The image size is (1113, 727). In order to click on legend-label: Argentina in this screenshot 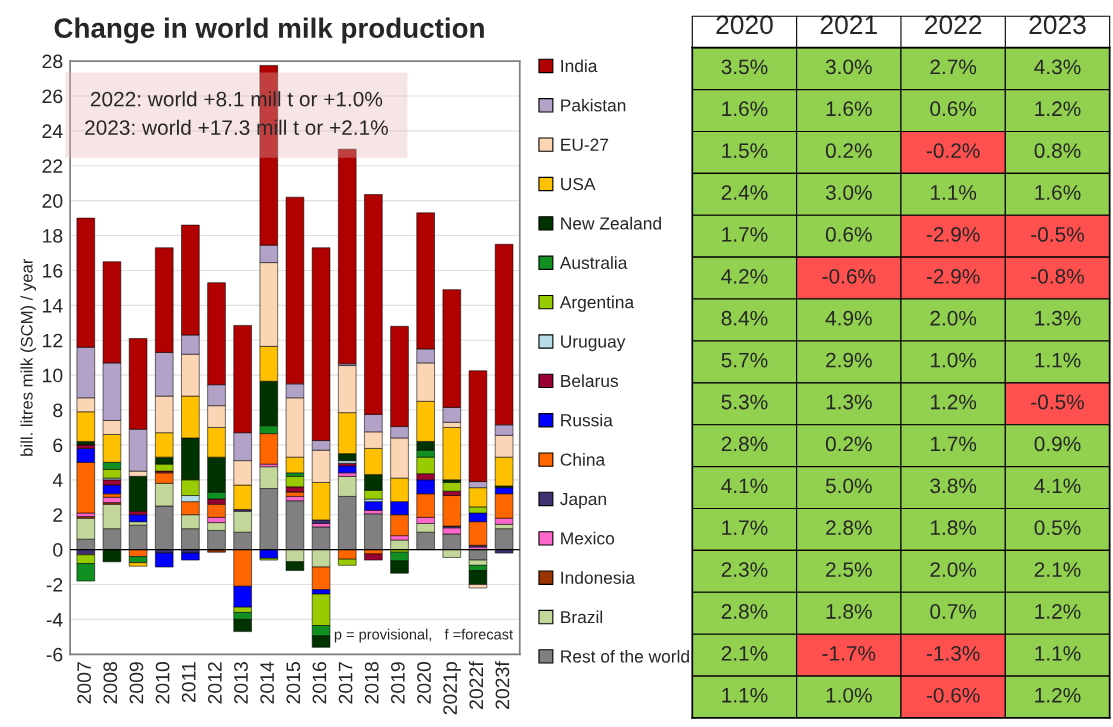, I will do `click(597, 303)`.